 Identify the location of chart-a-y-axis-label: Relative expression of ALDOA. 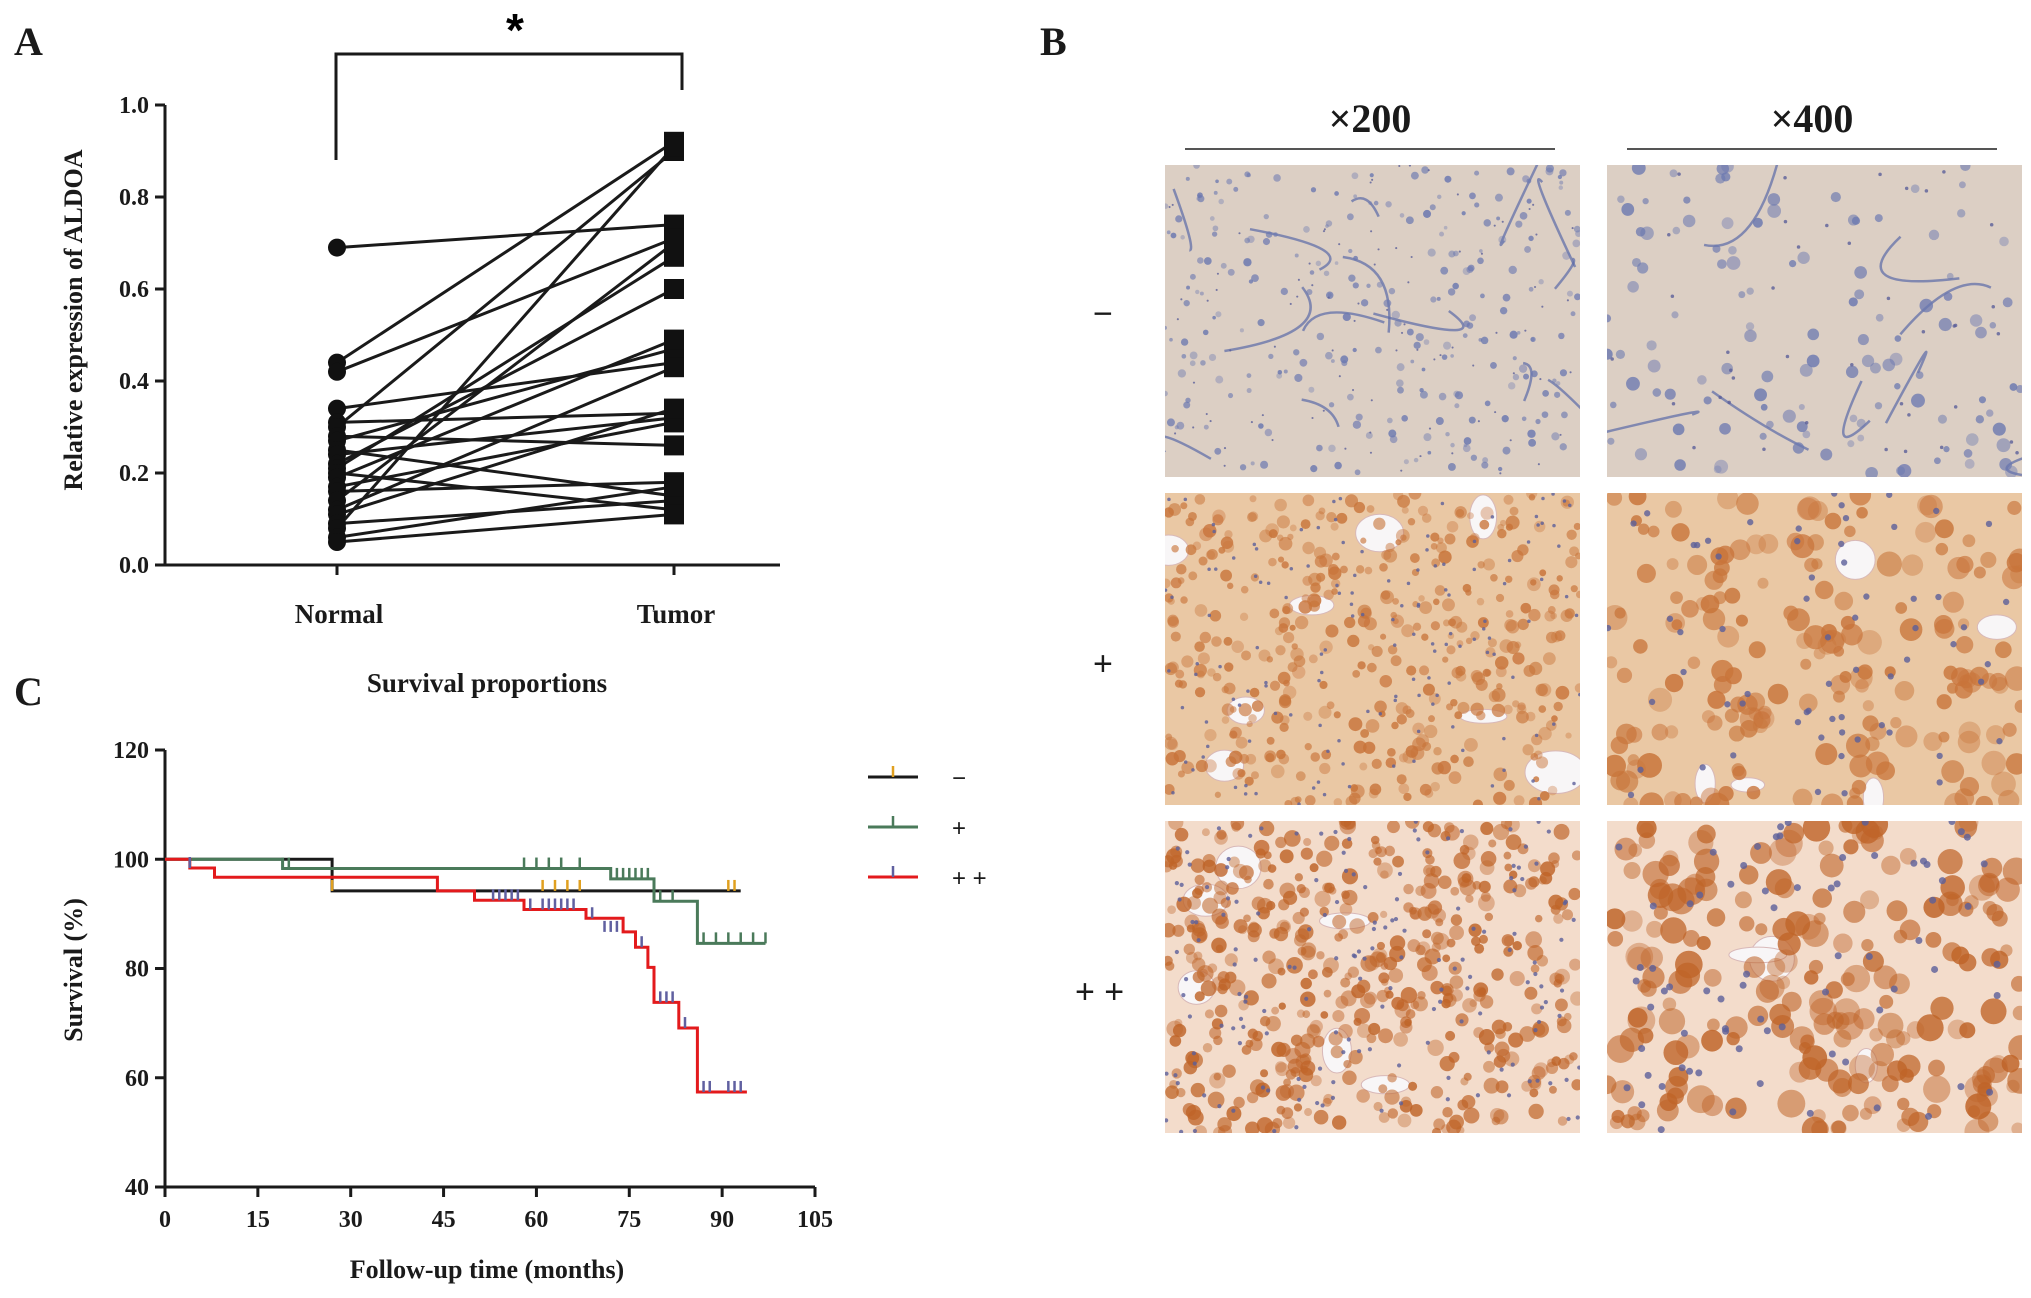
(73, 319).